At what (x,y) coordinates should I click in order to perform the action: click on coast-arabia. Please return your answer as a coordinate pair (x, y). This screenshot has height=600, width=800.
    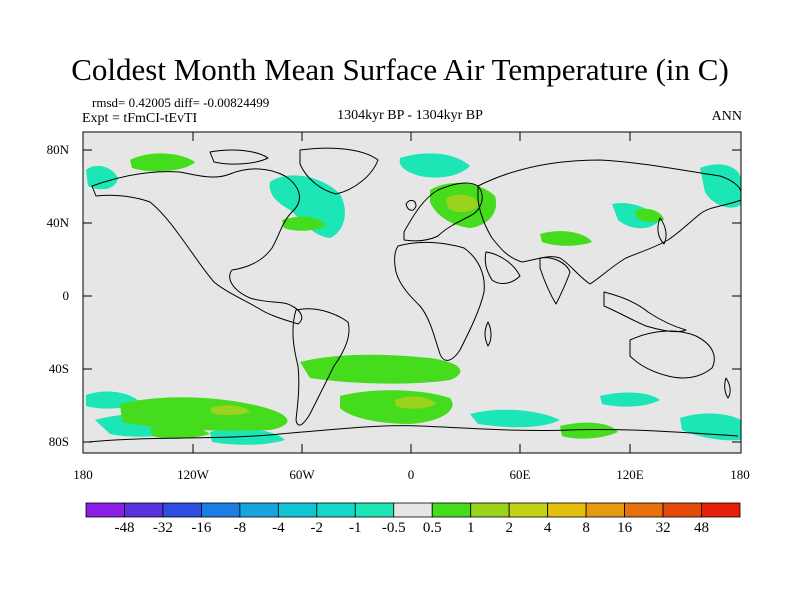
    Looking at the image, I should click on (502, 267).